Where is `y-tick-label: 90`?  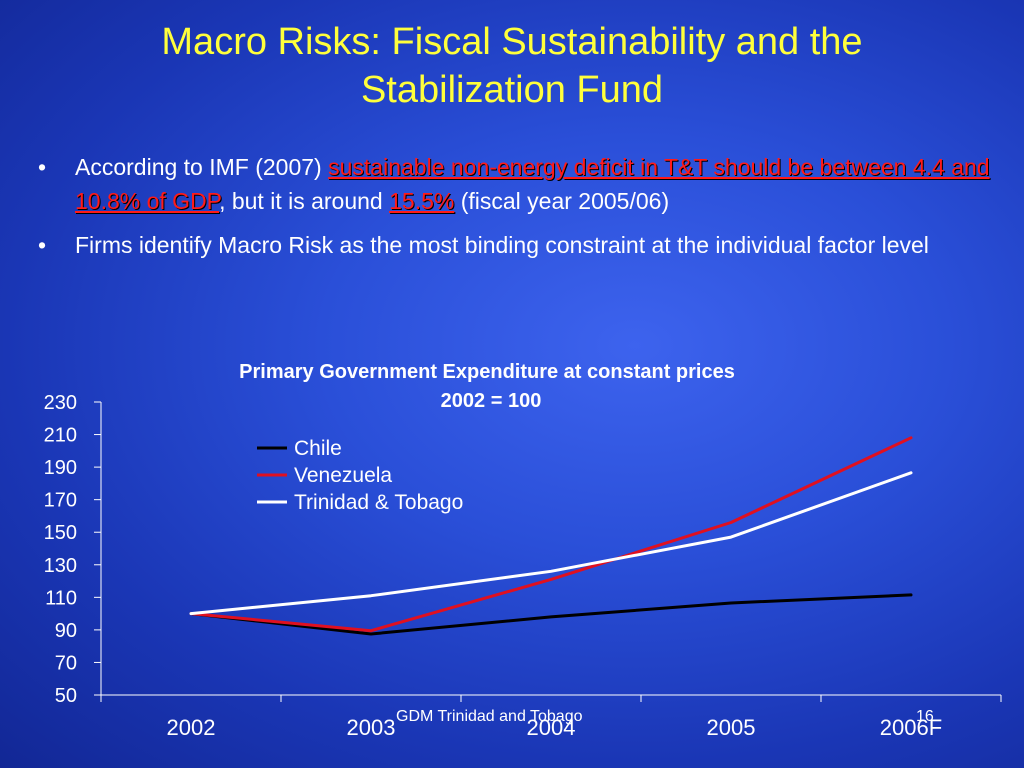 y-tick-label: 90 is located at coordinates (66, 631).